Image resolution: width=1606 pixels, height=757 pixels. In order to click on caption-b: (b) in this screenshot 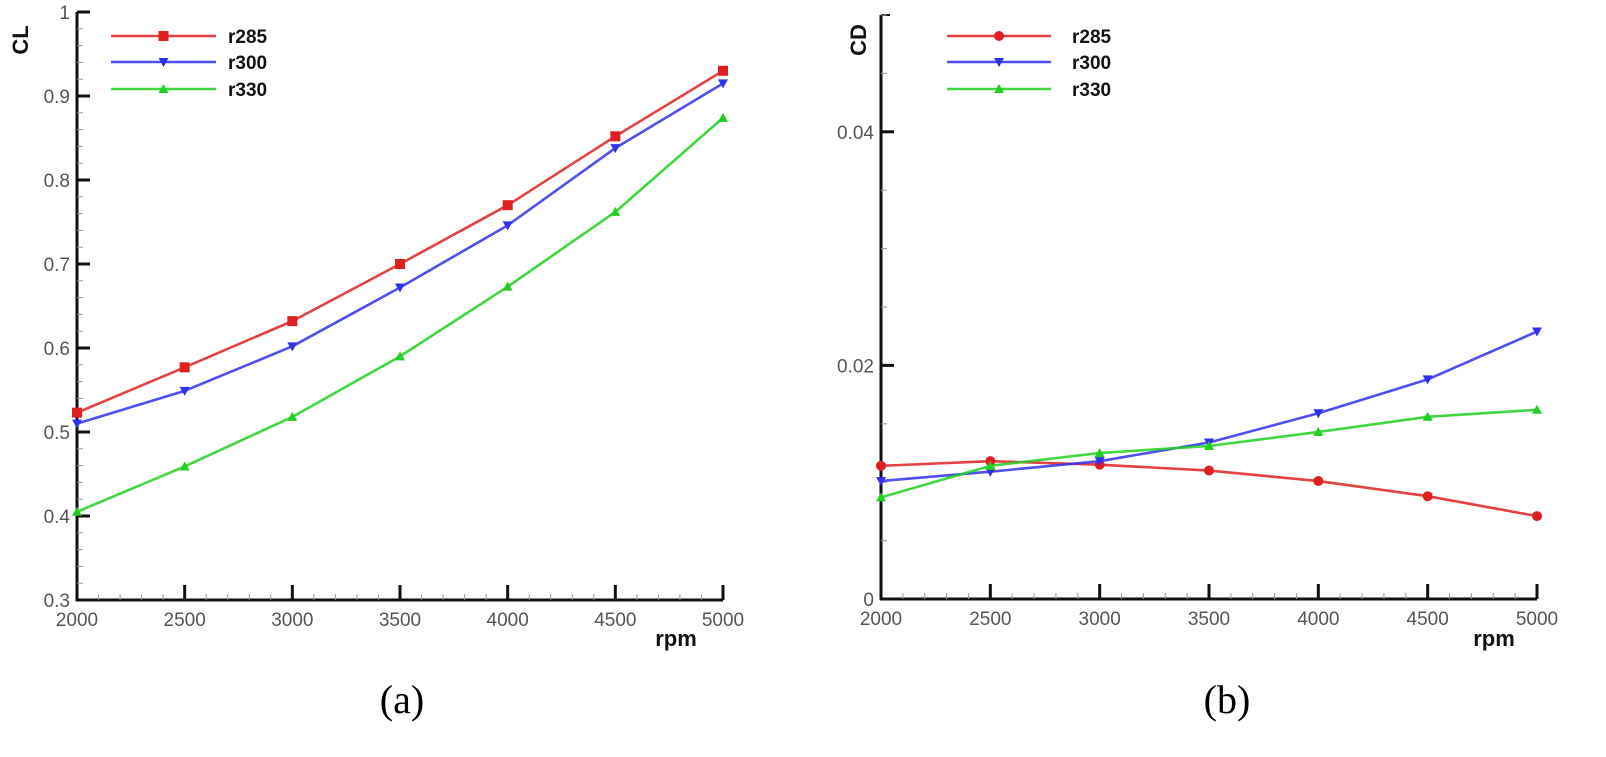, I will do `click(1227, 699)`.